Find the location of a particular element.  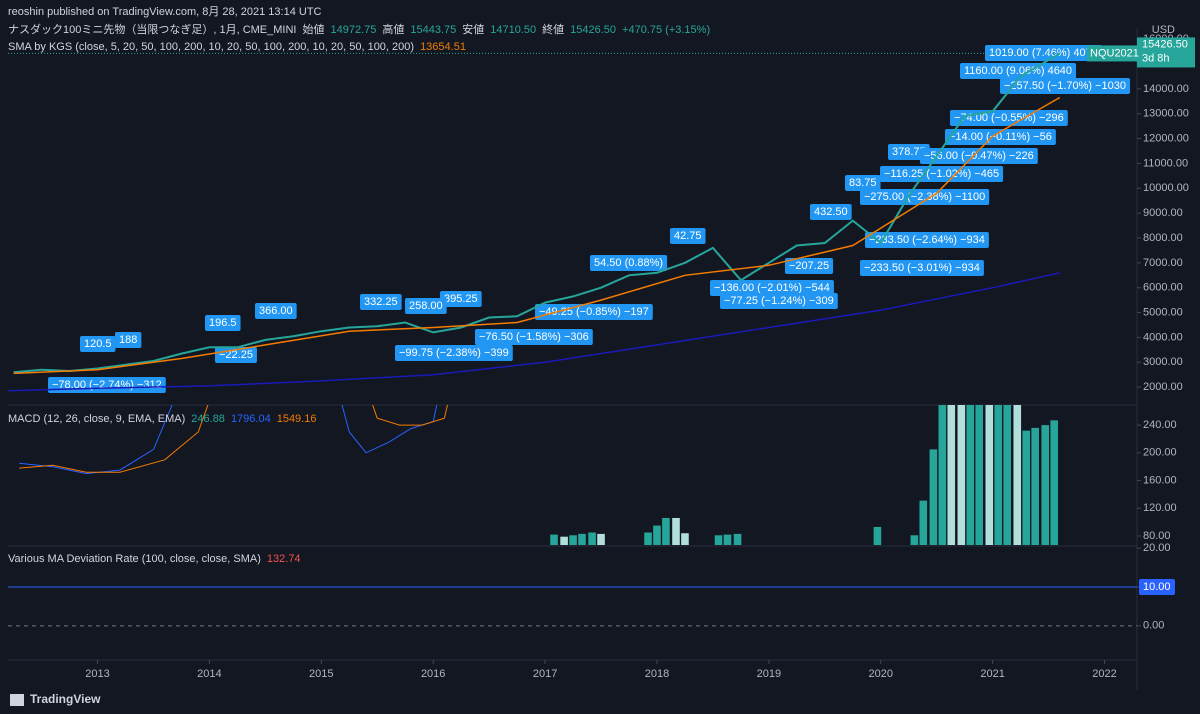

last-price-box is located at coordinates (1166, 52).